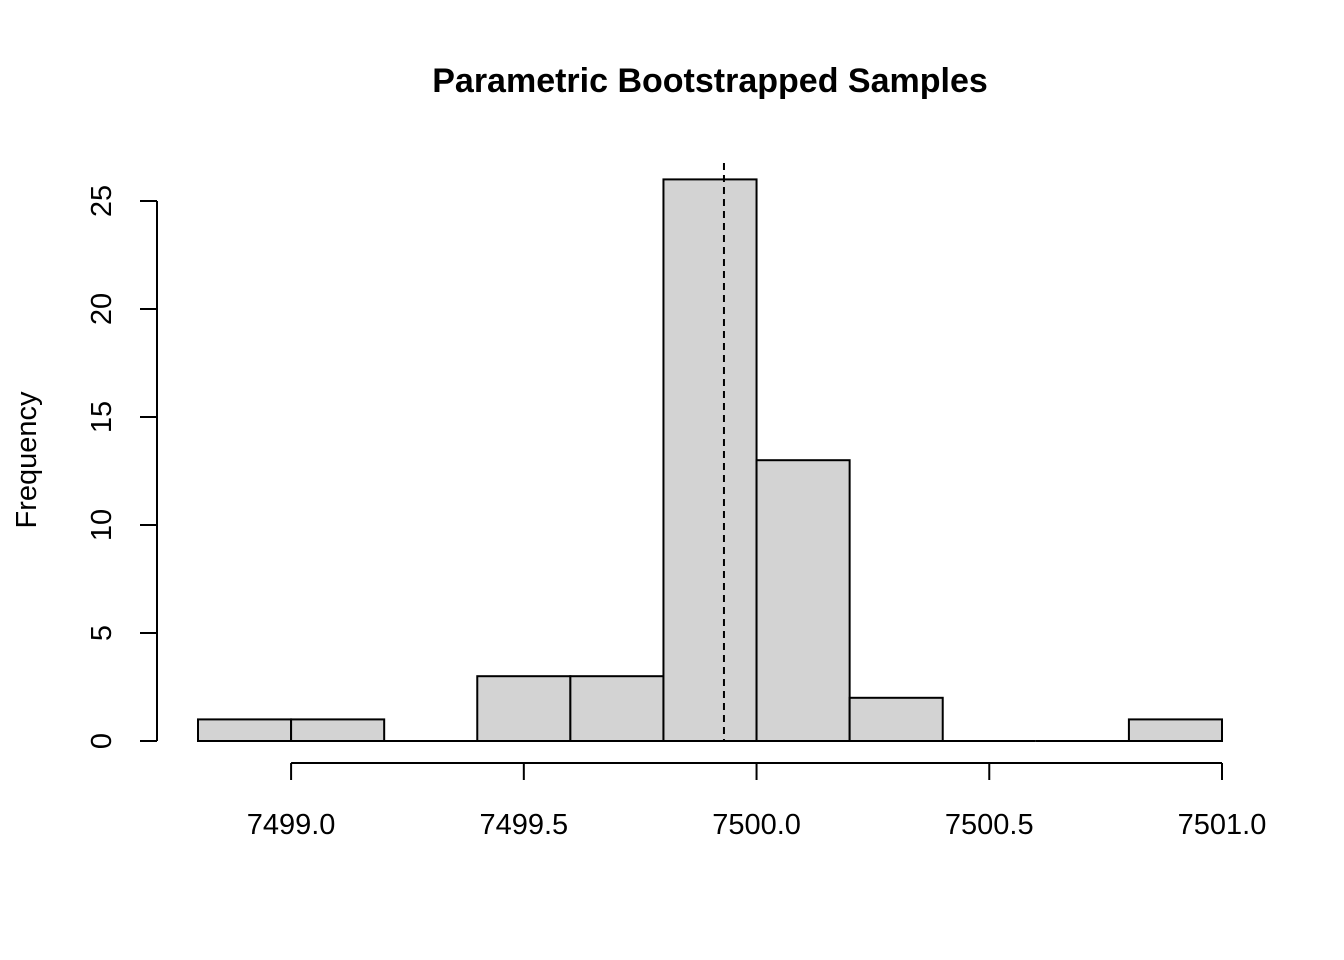 The height and width of the screenshot is (960, 1344). I want to click on x-tick-label: 7501.0, so click(1222, 825).